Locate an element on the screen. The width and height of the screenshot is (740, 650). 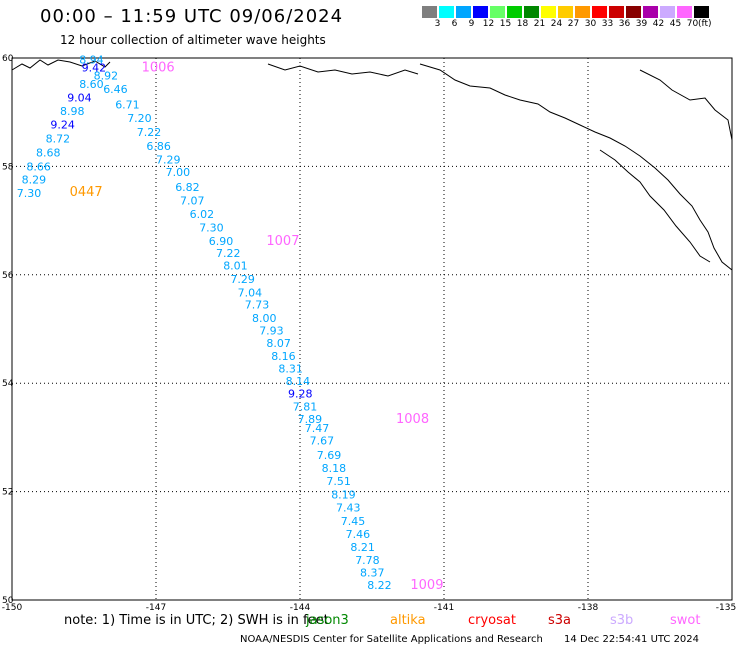
wave-height-value: 6.71 is located at coordinates (127, 104).